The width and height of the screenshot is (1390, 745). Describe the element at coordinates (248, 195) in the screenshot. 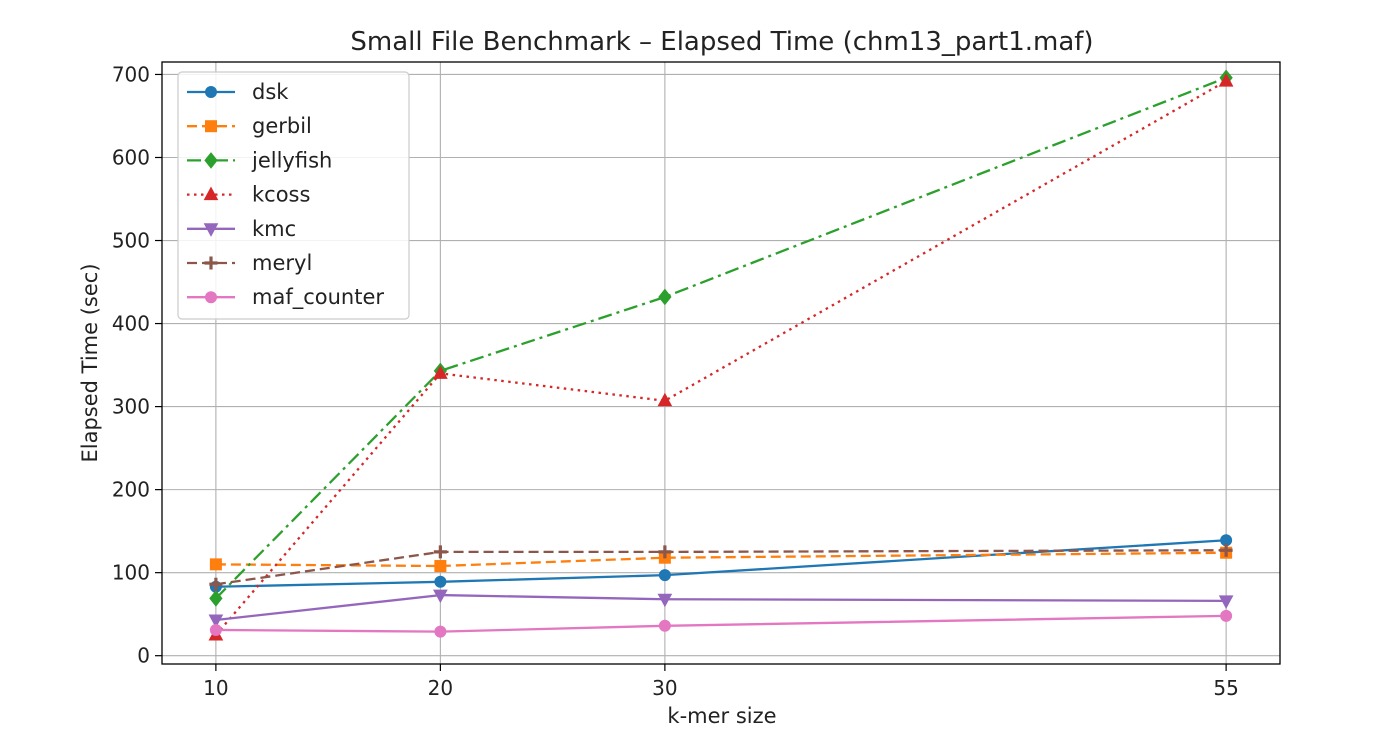

I see `legend-entry-kcoss: kcoss` at that location.